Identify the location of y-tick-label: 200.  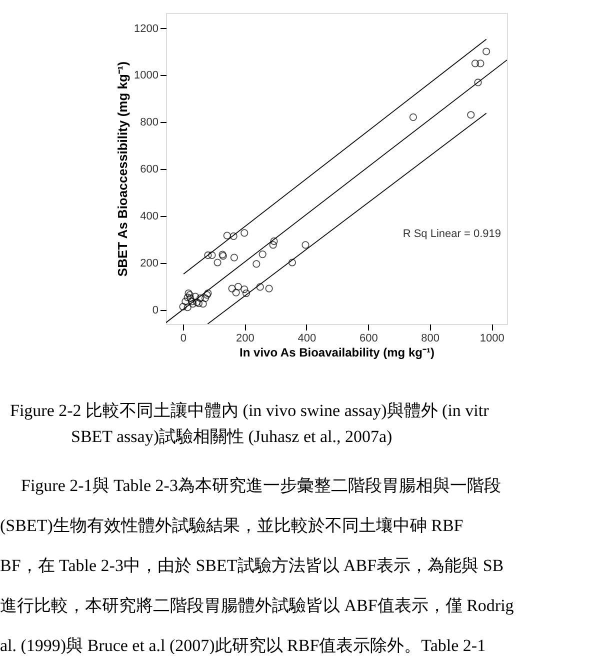
(149, 263).